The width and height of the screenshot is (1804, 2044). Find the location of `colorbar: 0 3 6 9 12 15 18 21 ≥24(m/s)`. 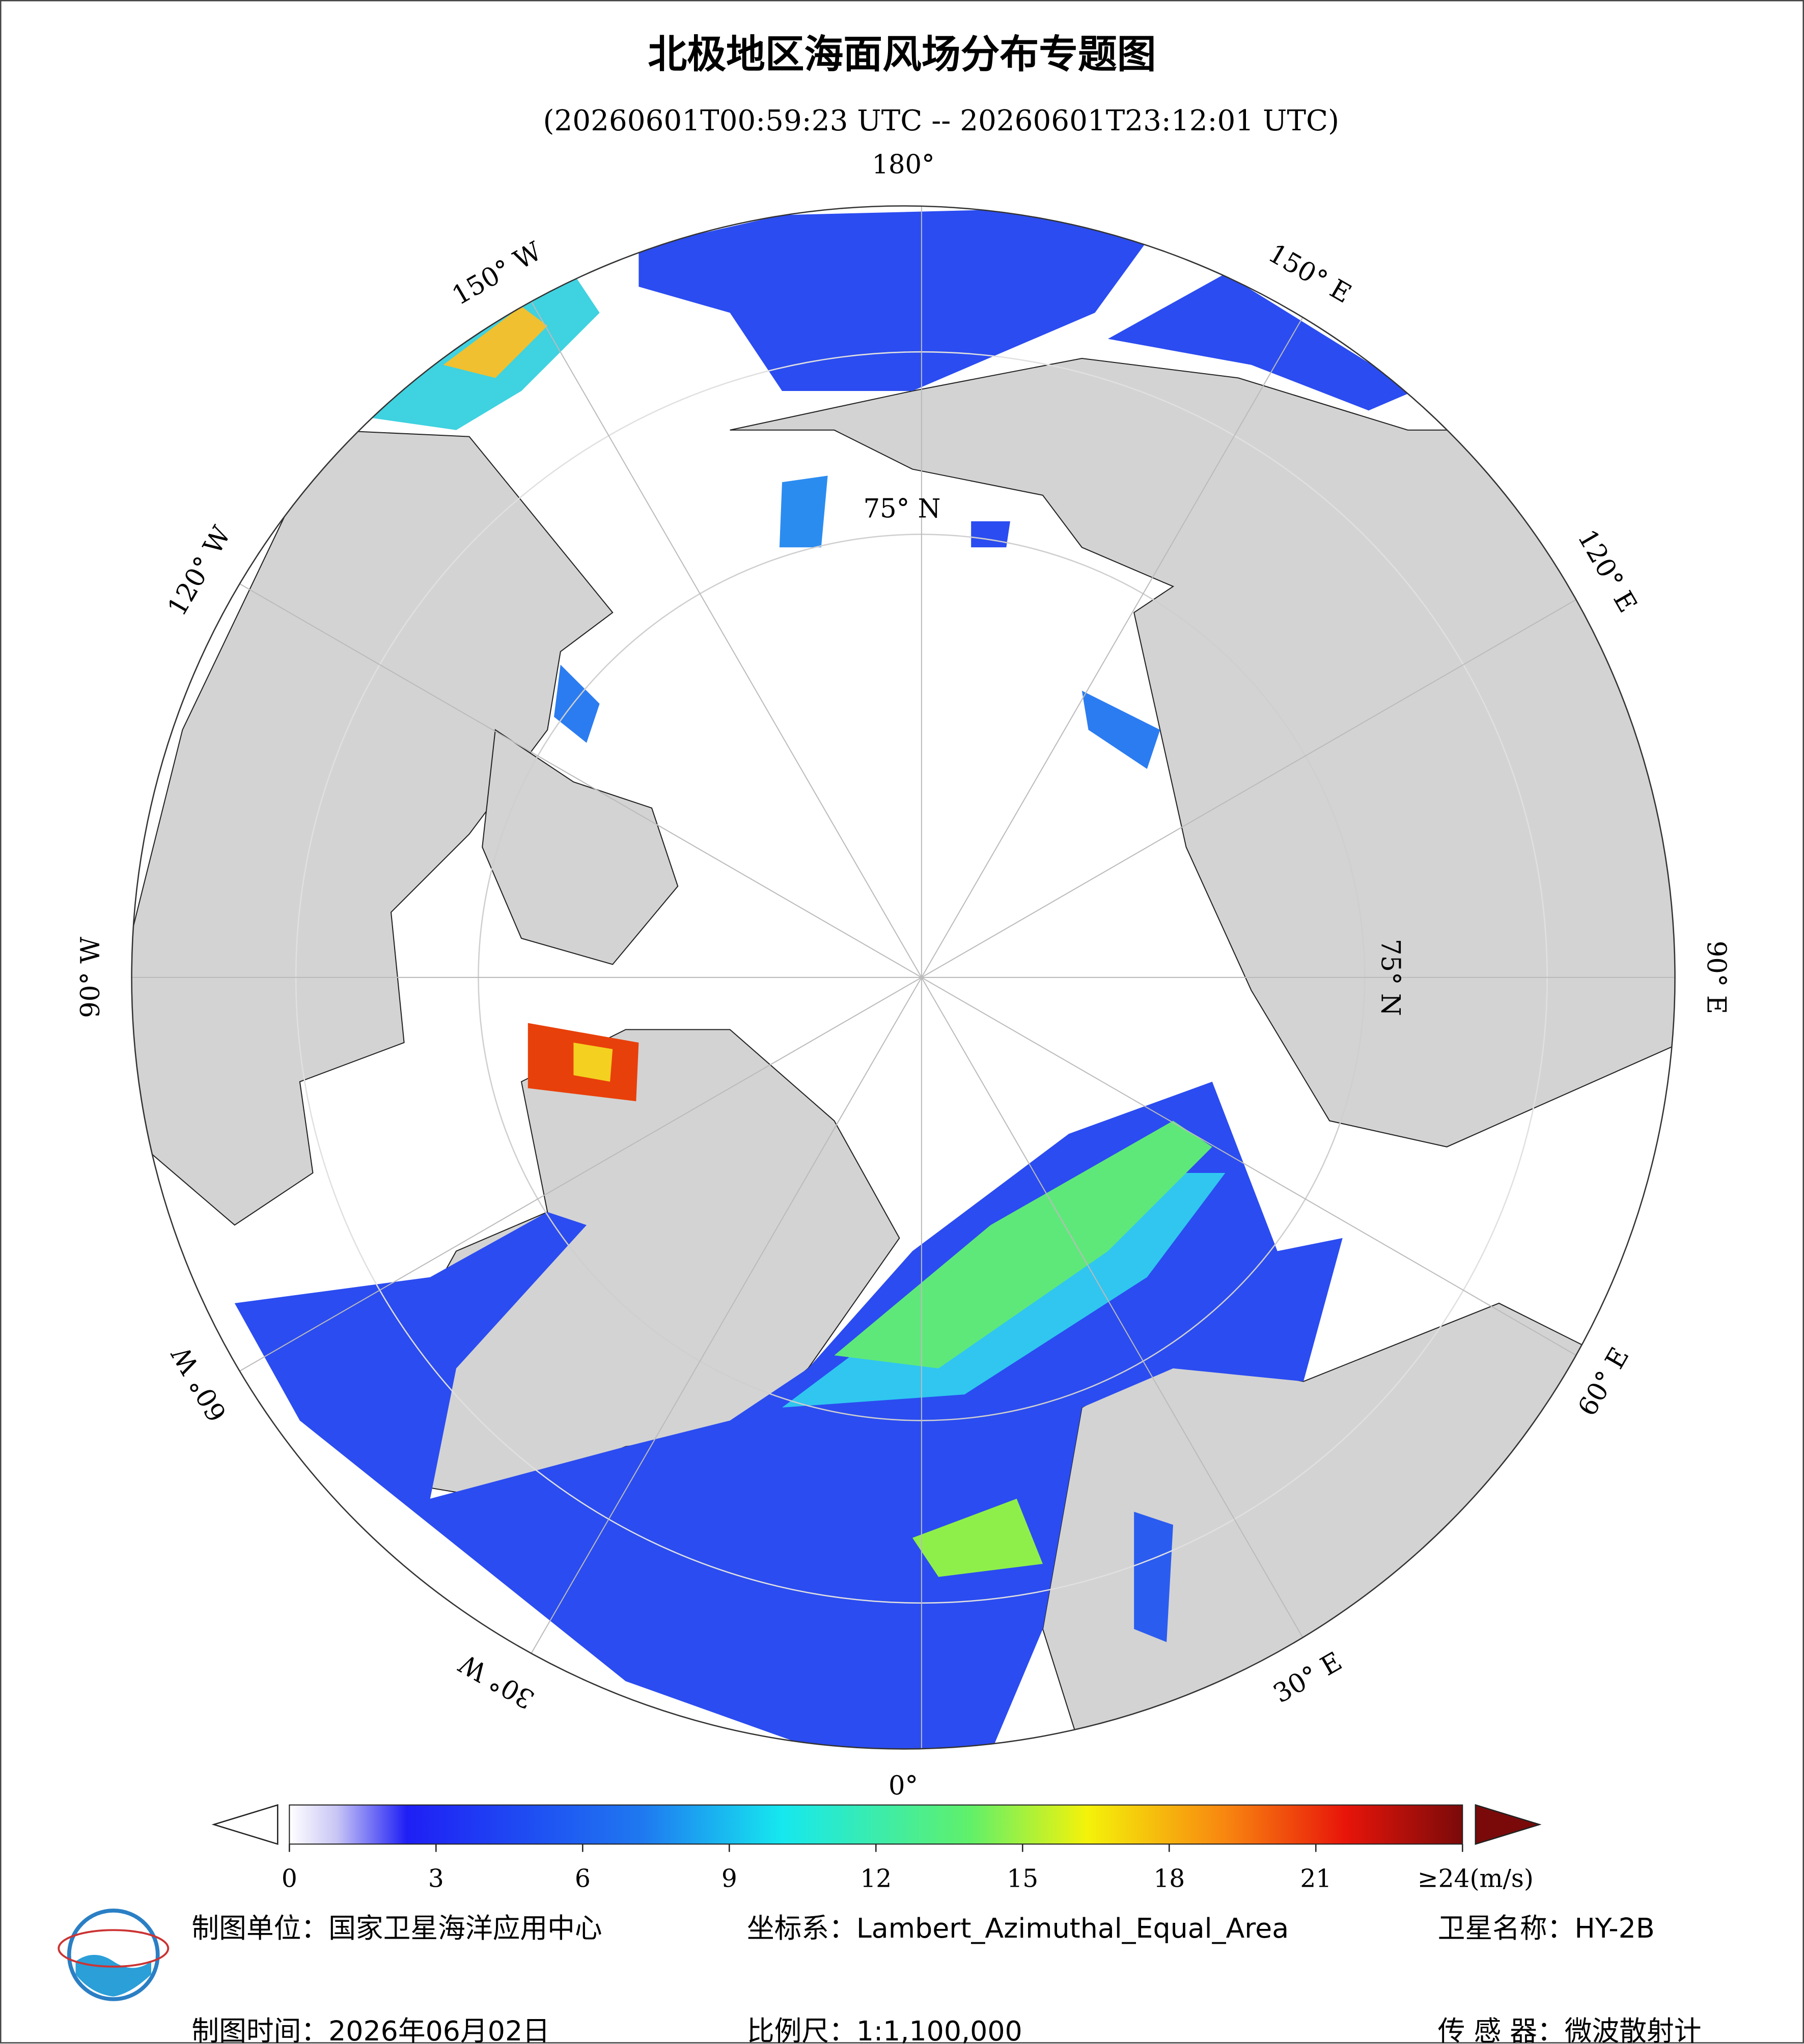

colorbar: 0 3 6 9 12 15 18 21 ≥24(m/s) is located at coordinates (876, 1848).